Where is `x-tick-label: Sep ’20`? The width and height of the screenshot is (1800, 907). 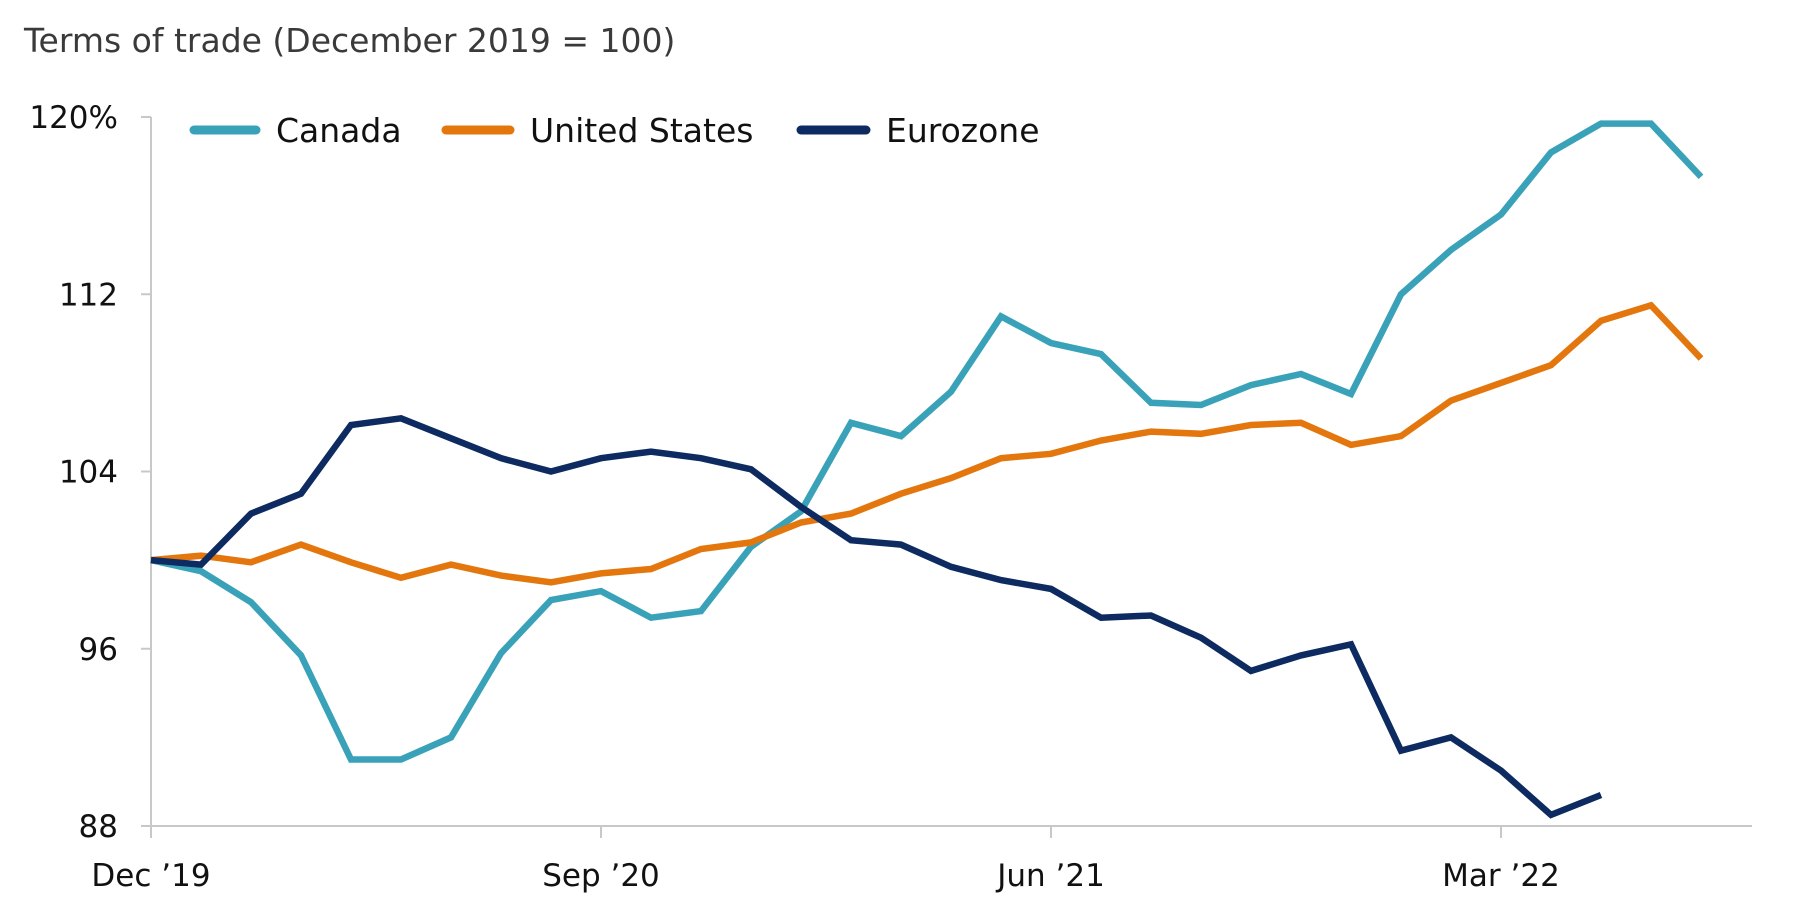
x-tick-label: Sep ’20 is located at coordinates (601, 876).